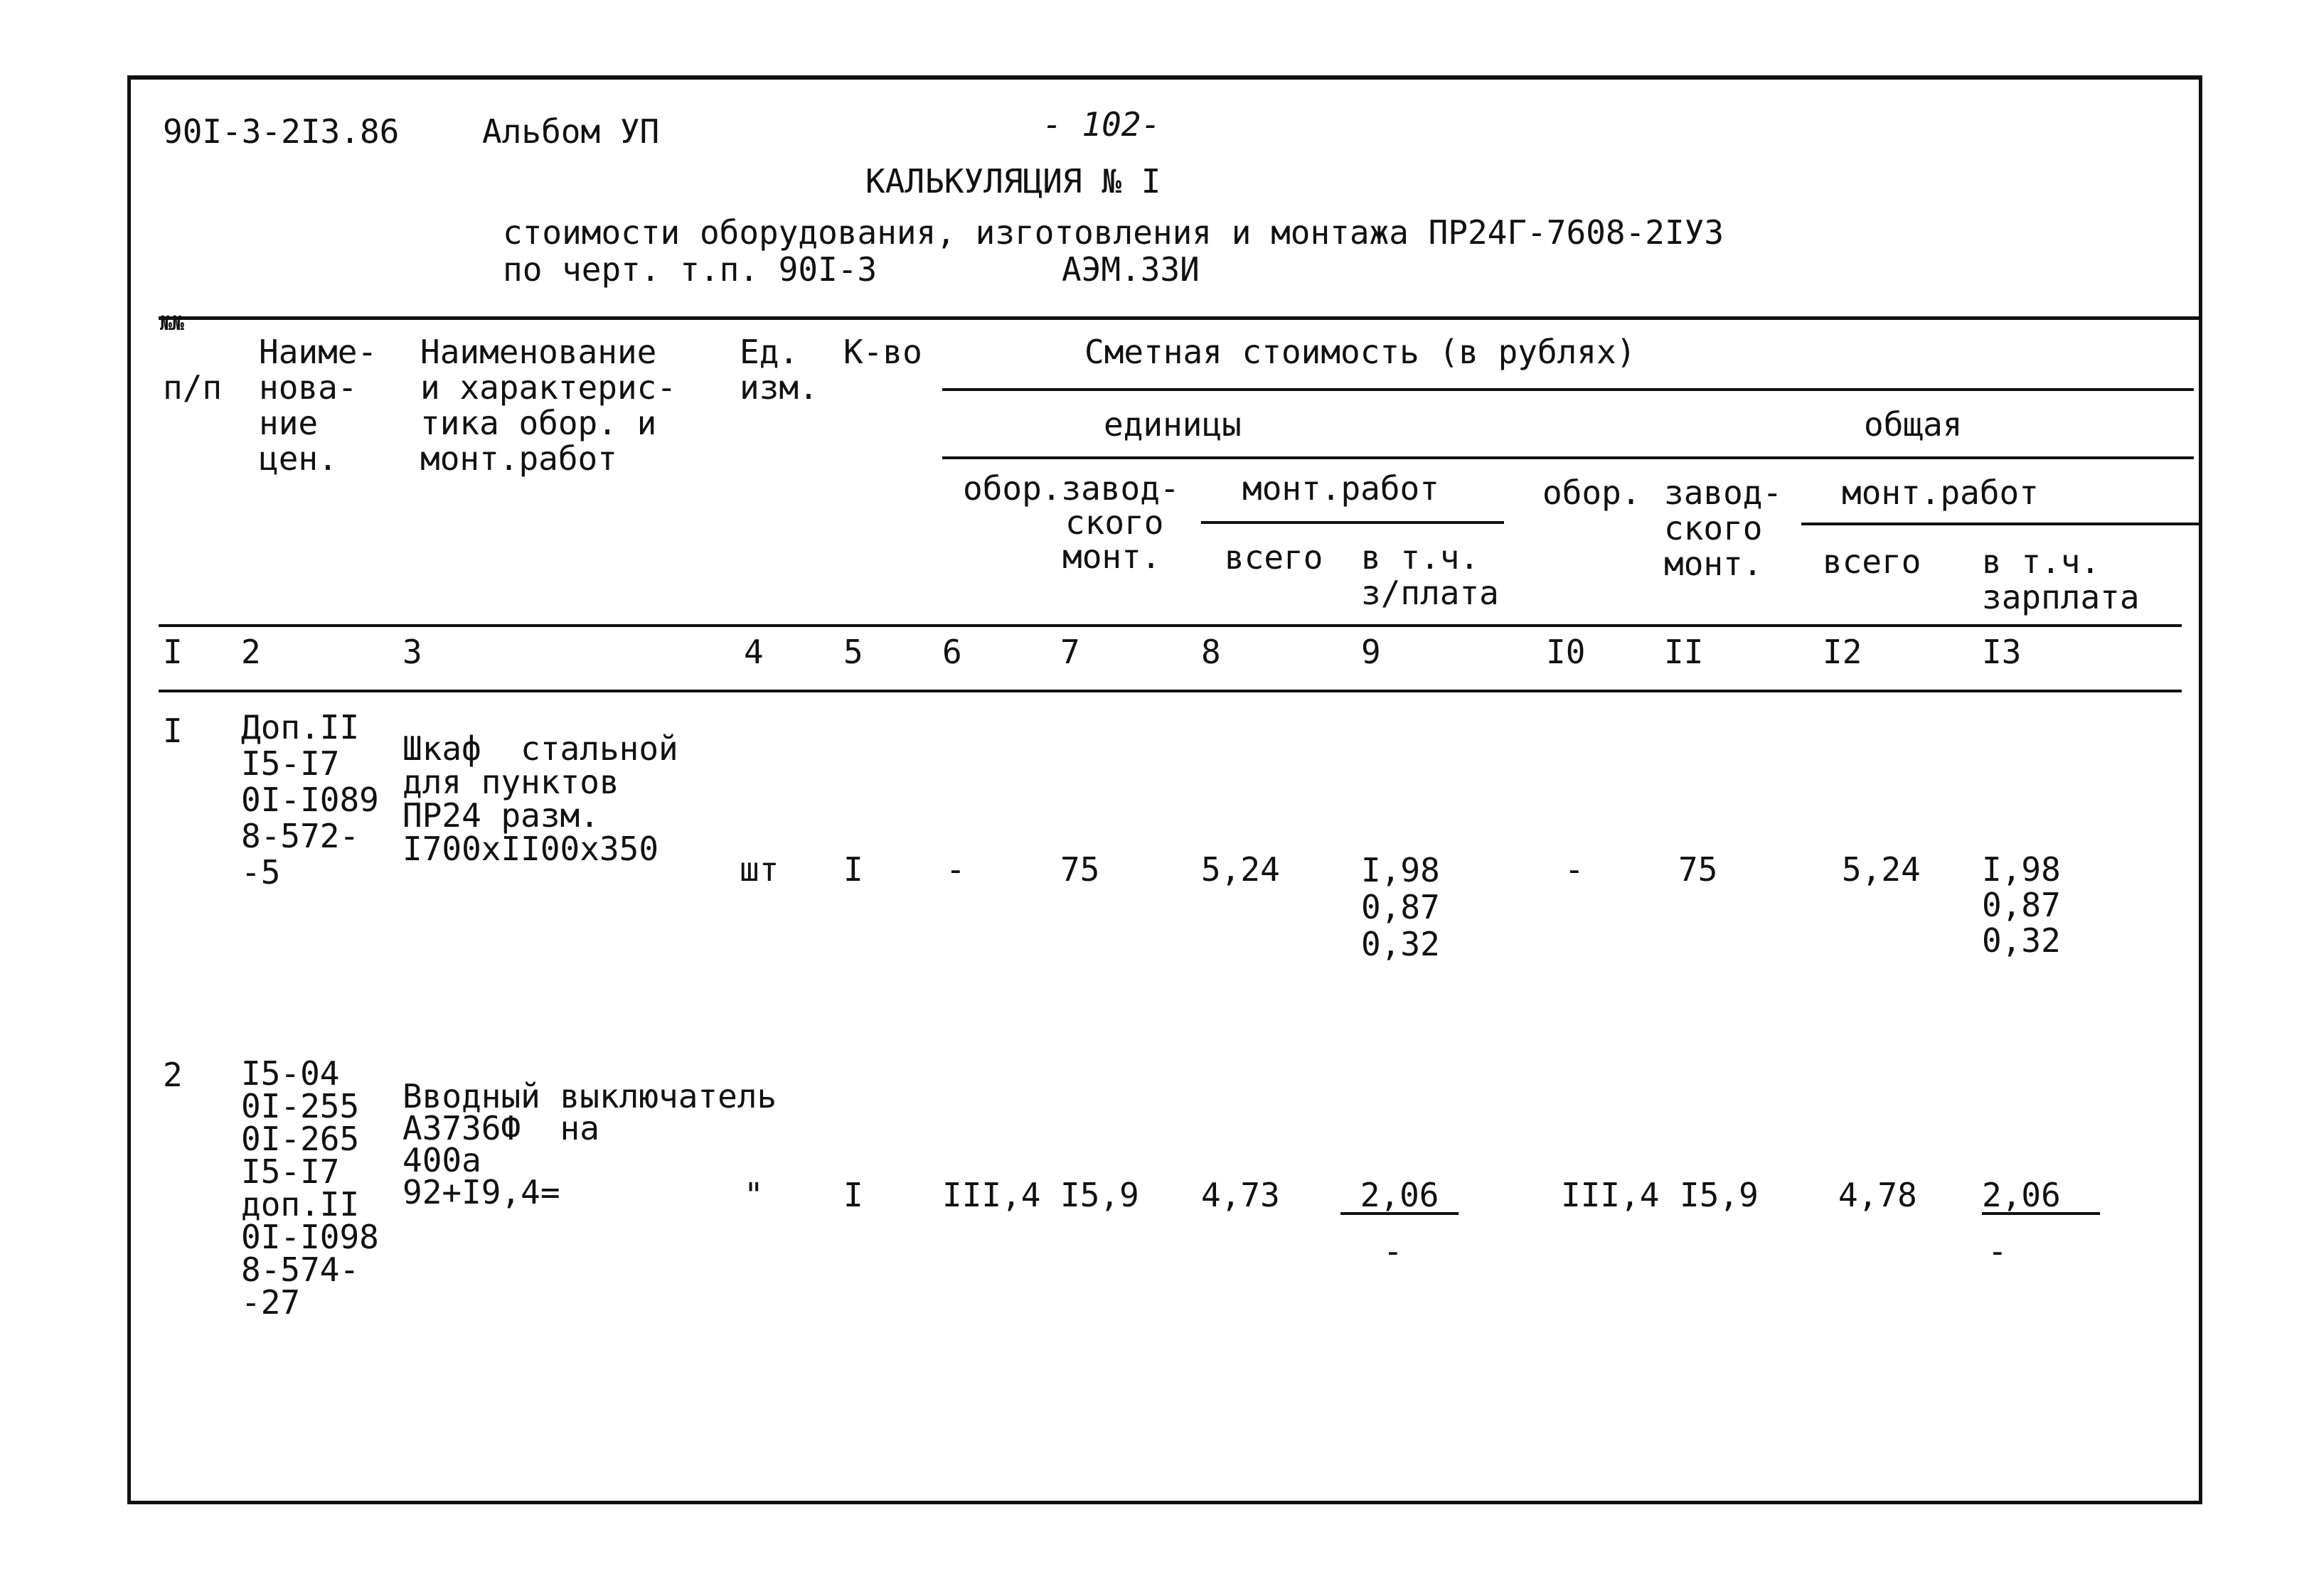 The height and width of the screenshot is (1596, 2309). What do you see at coordinates (1274, 557) in the screenshot?
I see `header-unit-install-total: всего` at bounding box center [1274, 557].